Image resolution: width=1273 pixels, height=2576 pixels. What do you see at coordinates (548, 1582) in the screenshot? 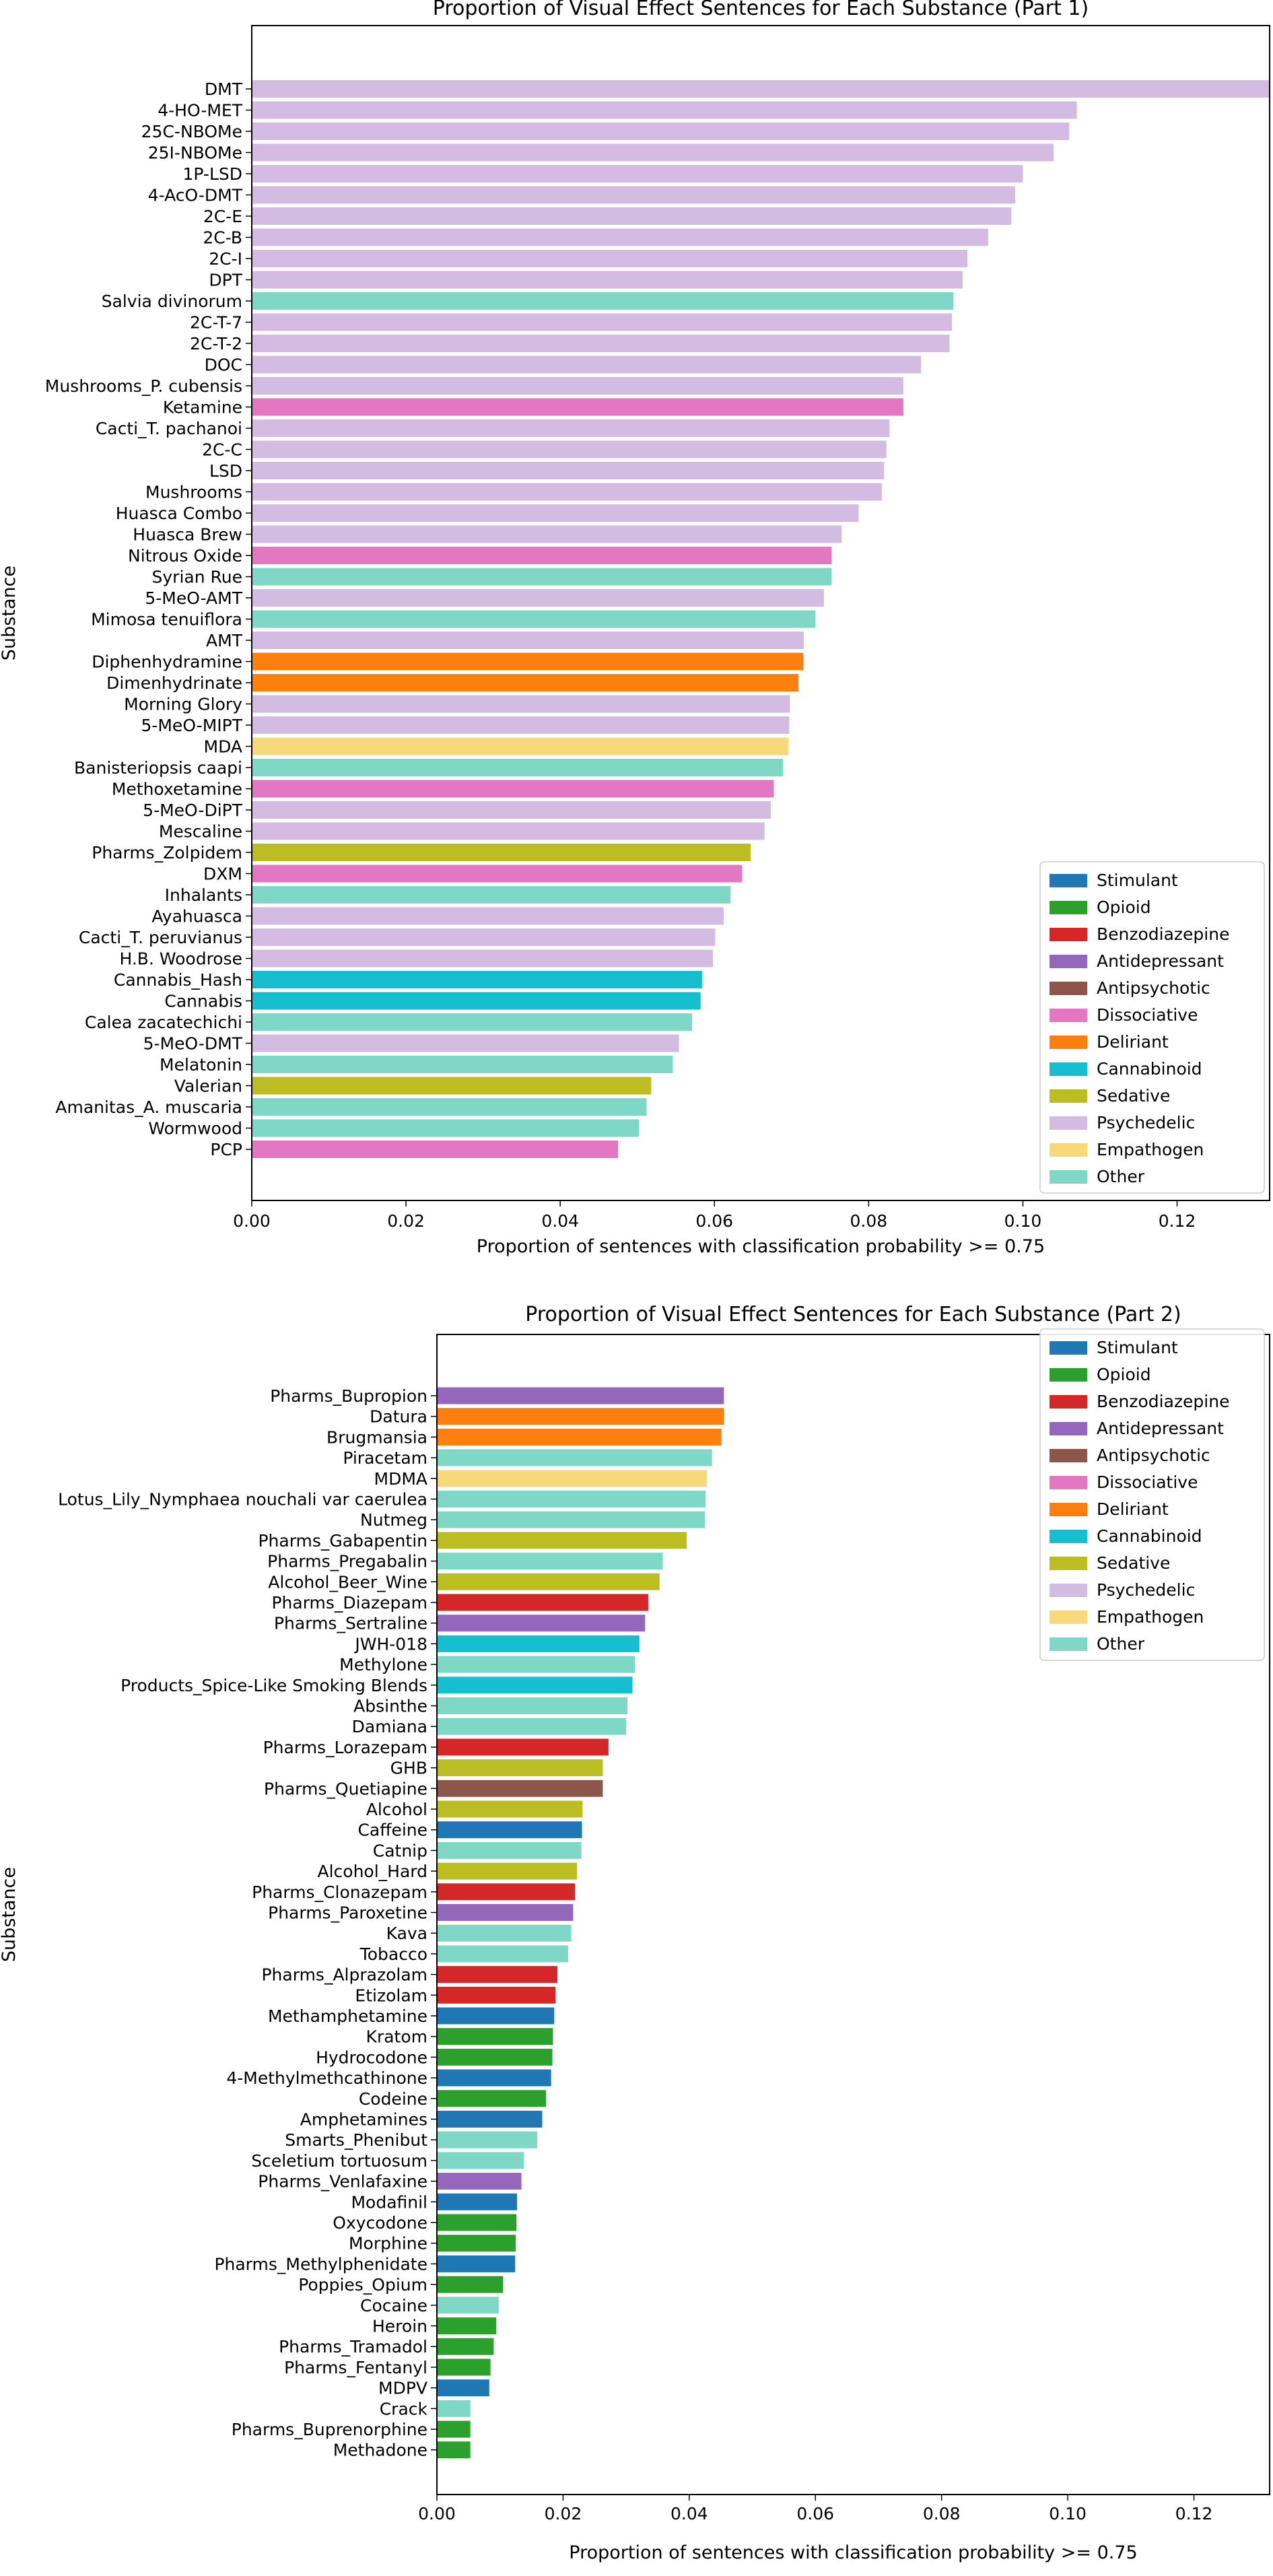
I see `bar-alcohol-beer-wine` at bounding box center [548, 1582].